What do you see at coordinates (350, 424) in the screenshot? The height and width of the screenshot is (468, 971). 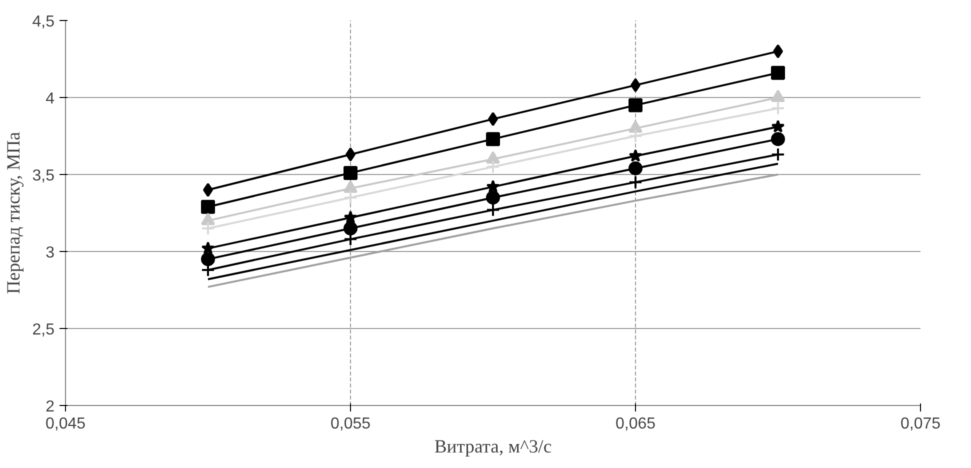 I see `x-tick-label: 0,055` at bounding box center [350, 424].